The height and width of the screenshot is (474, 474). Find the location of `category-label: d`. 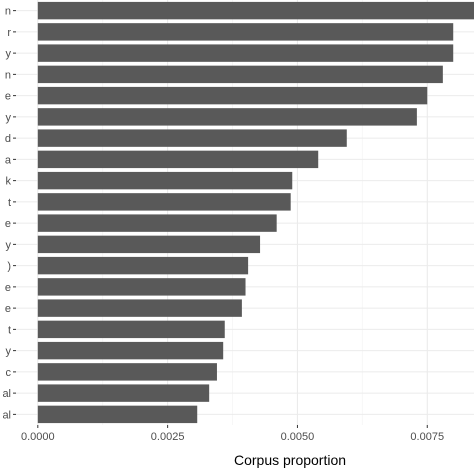

category-label: d is located at coordinates (8, 139).